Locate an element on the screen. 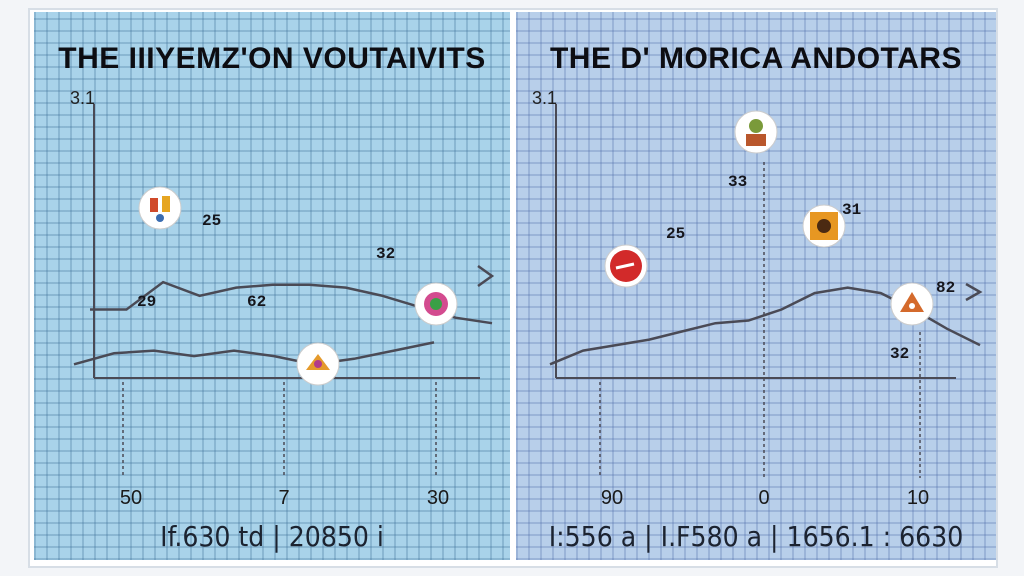 This screenshot has width=1024, height=576. right-x-tick: 10 is located at coordinates (918, 498).